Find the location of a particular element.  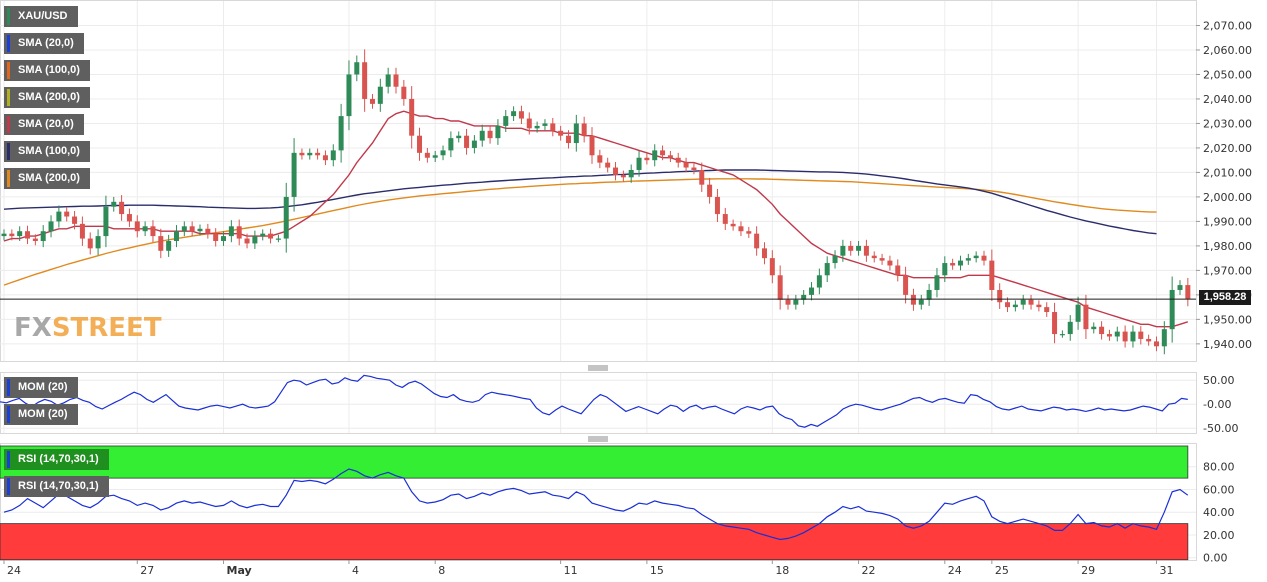

date-label: 31 is located at coordinates (1166, 570).